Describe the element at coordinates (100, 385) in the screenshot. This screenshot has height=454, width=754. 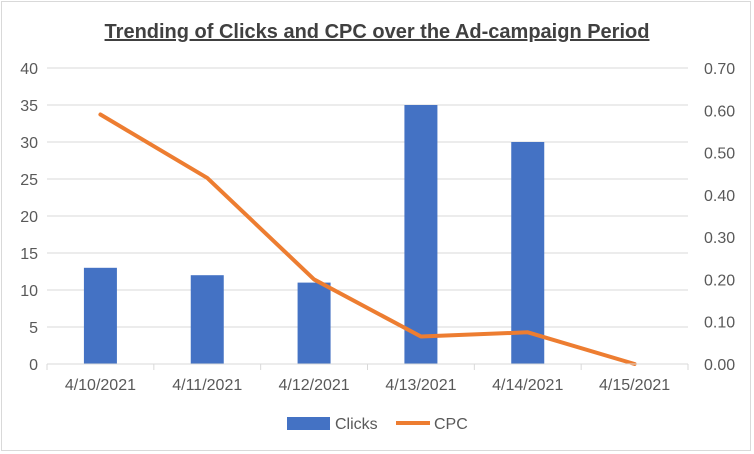
I see `x-tick-label: 4/10/2021` at that location.